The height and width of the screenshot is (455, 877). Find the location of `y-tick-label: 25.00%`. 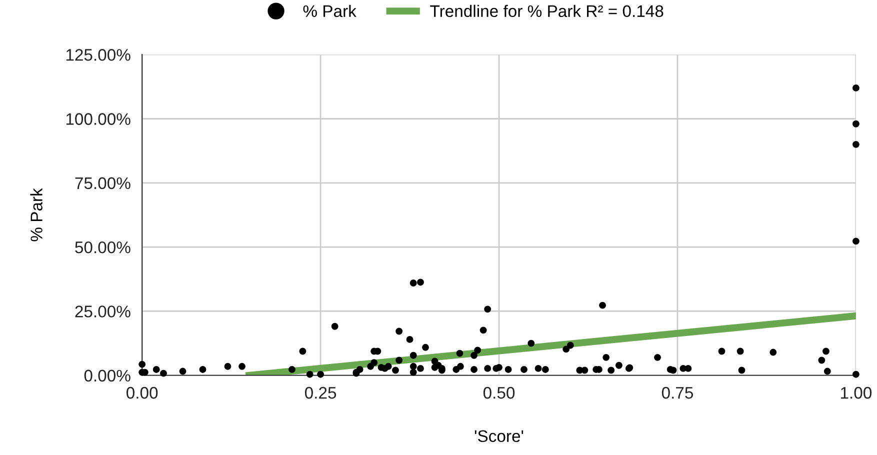

y-tick-label: 25.00% is located at coordinates (102, 312).